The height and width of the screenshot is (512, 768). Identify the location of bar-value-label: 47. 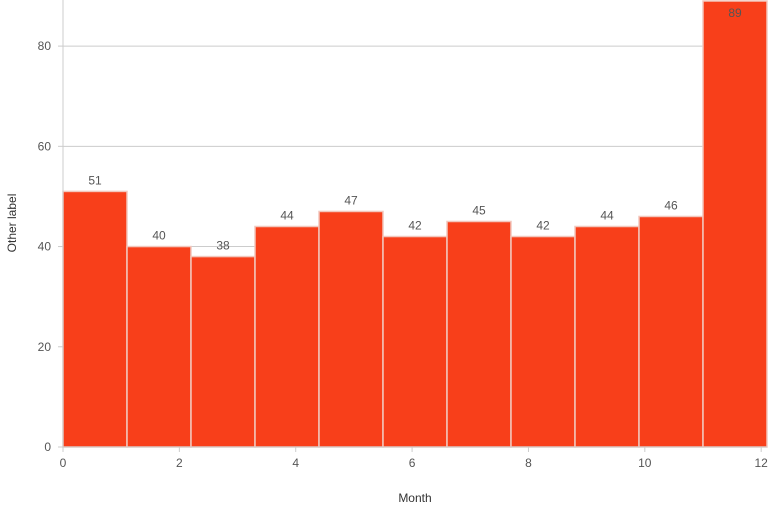
(351, 200).